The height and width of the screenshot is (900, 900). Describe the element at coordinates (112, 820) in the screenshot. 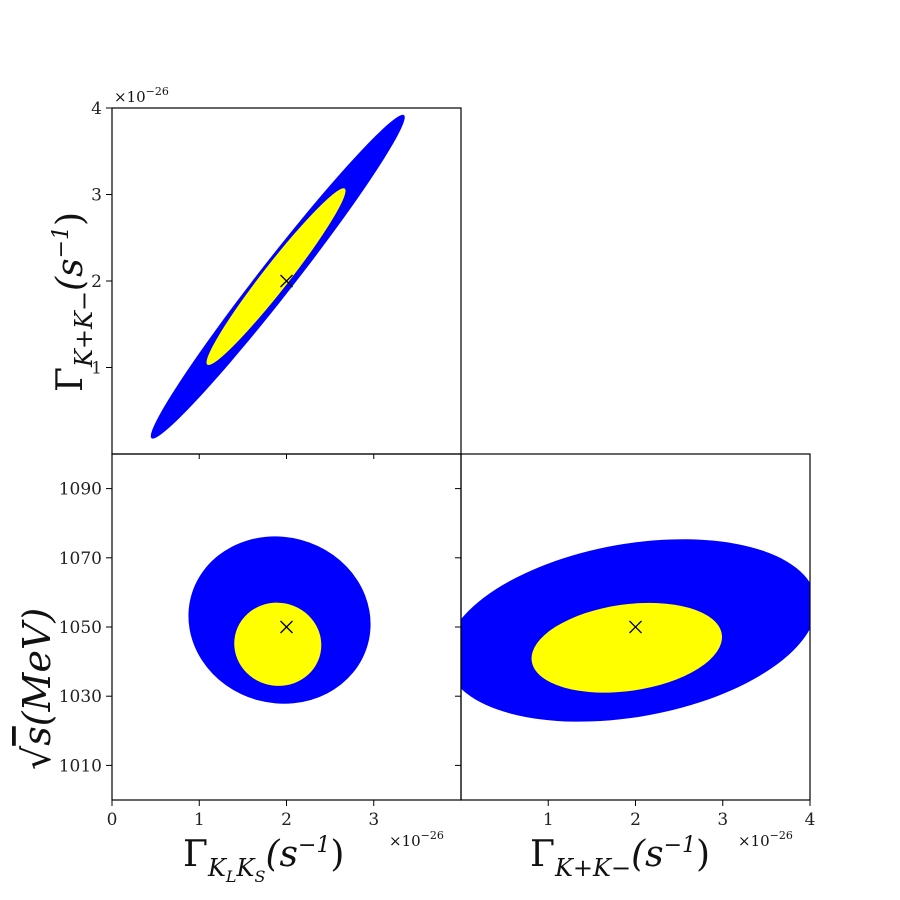

I see `x-tick-label-bottom-left-0: 0` at that location.